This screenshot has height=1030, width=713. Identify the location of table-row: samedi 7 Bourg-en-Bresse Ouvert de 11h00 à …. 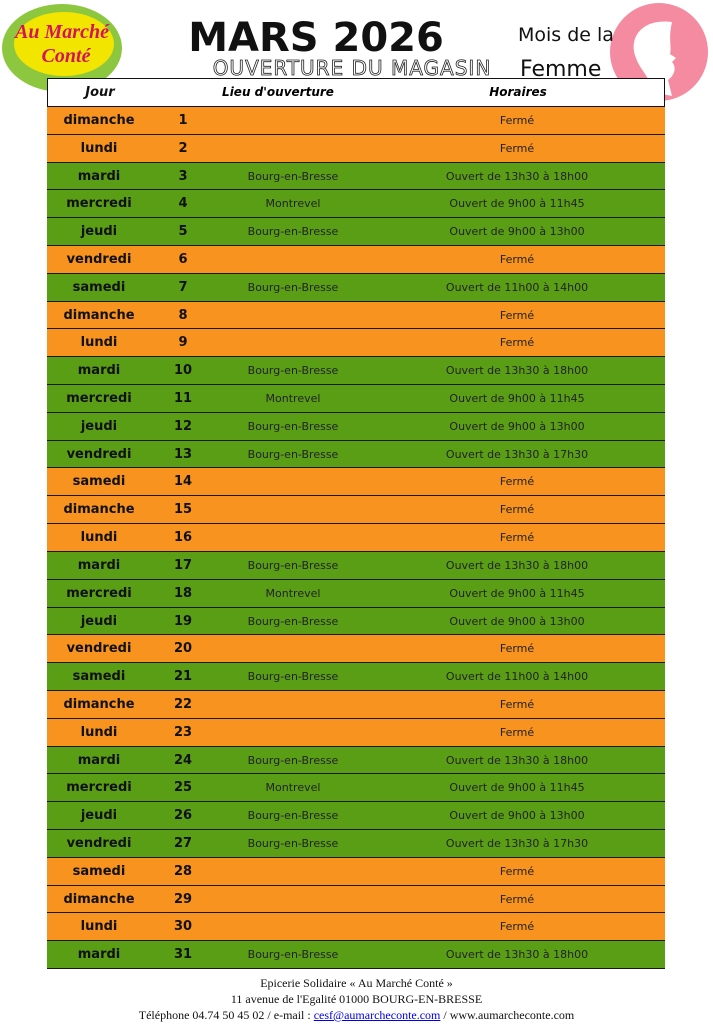
(356, 287).